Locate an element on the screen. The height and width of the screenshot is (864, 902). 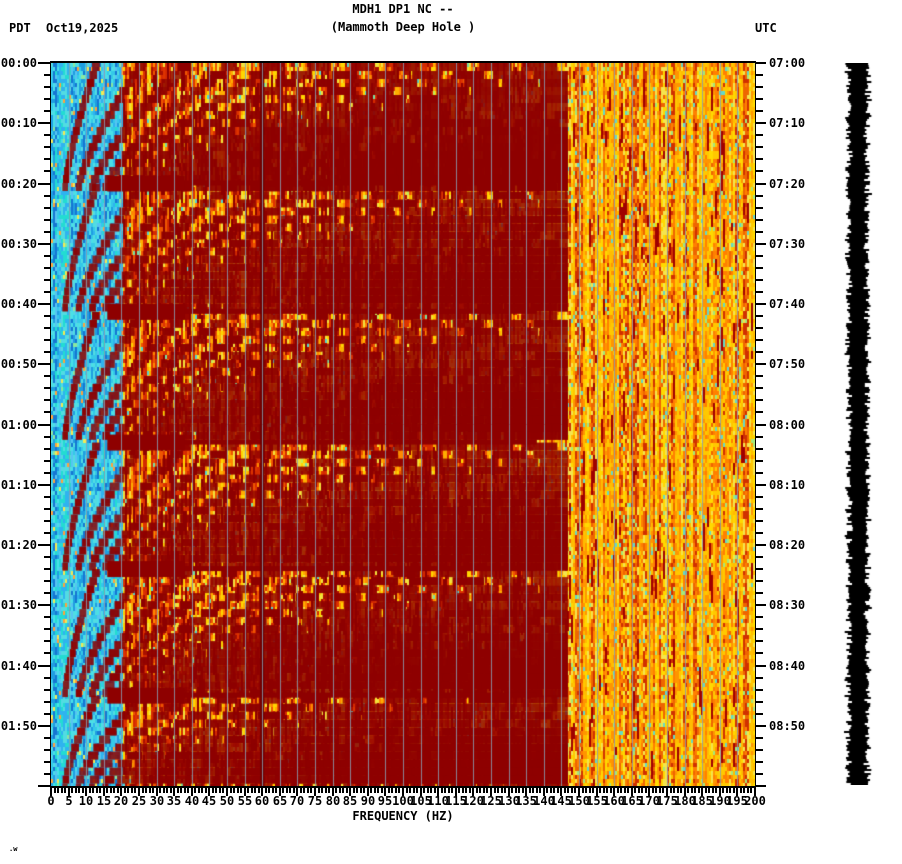
x-axis-label: 170 is located at coordinates (649, 801).